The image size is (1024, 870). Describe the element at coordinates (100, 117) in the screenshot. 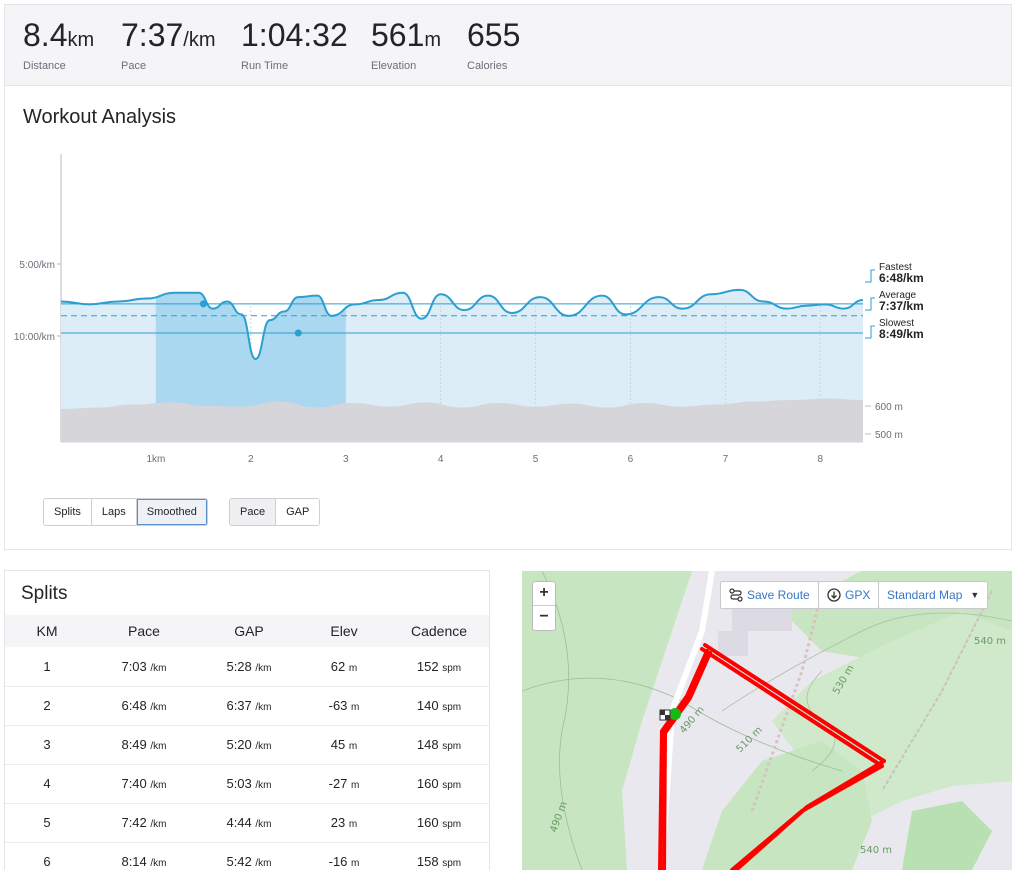

I see `analysis-title: Workout Analysis` at that location.